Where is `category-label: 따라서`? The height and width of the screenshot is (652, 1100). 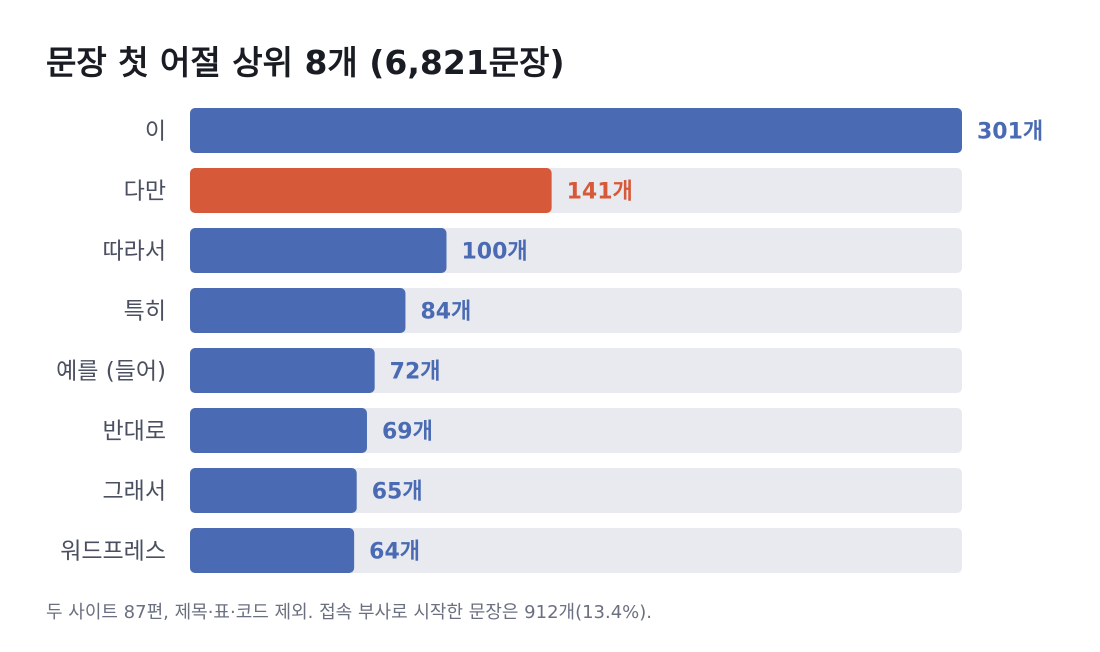
category-label: 따라서 is located at coordinates (134, 252).